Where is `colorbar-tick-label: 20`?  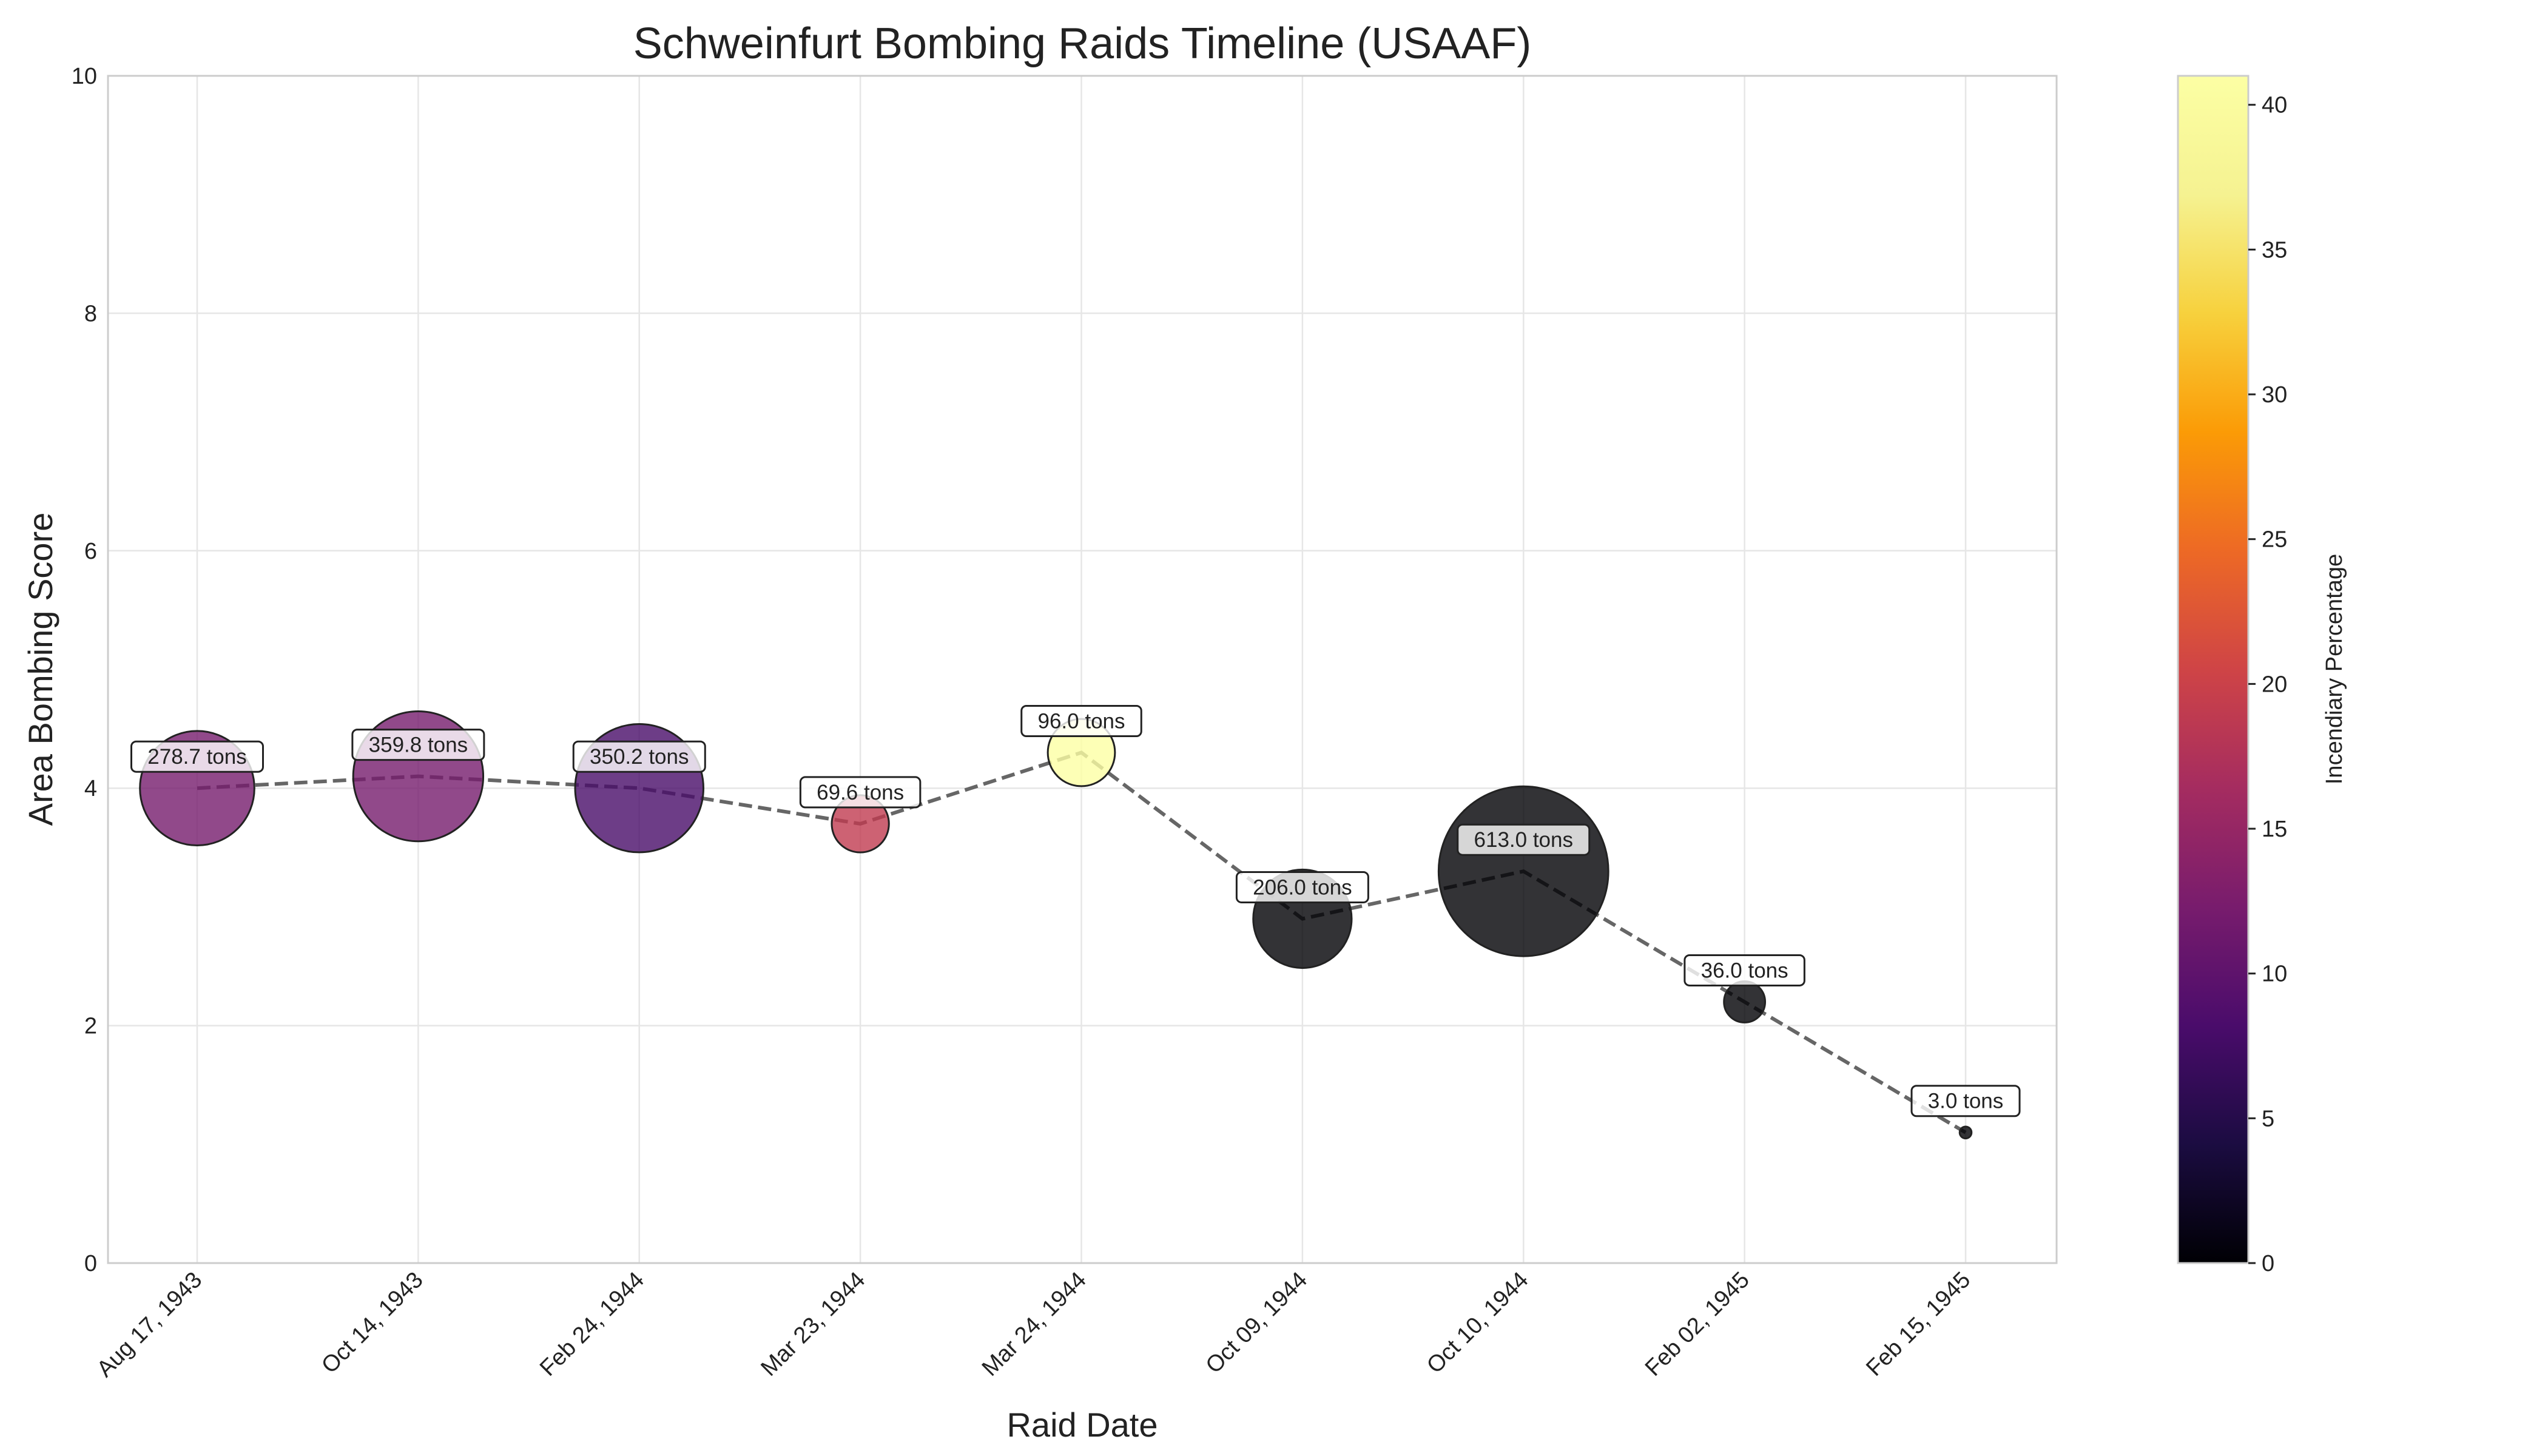 colorbar-tick-label: 20 is located at coordinates (2274, 684).